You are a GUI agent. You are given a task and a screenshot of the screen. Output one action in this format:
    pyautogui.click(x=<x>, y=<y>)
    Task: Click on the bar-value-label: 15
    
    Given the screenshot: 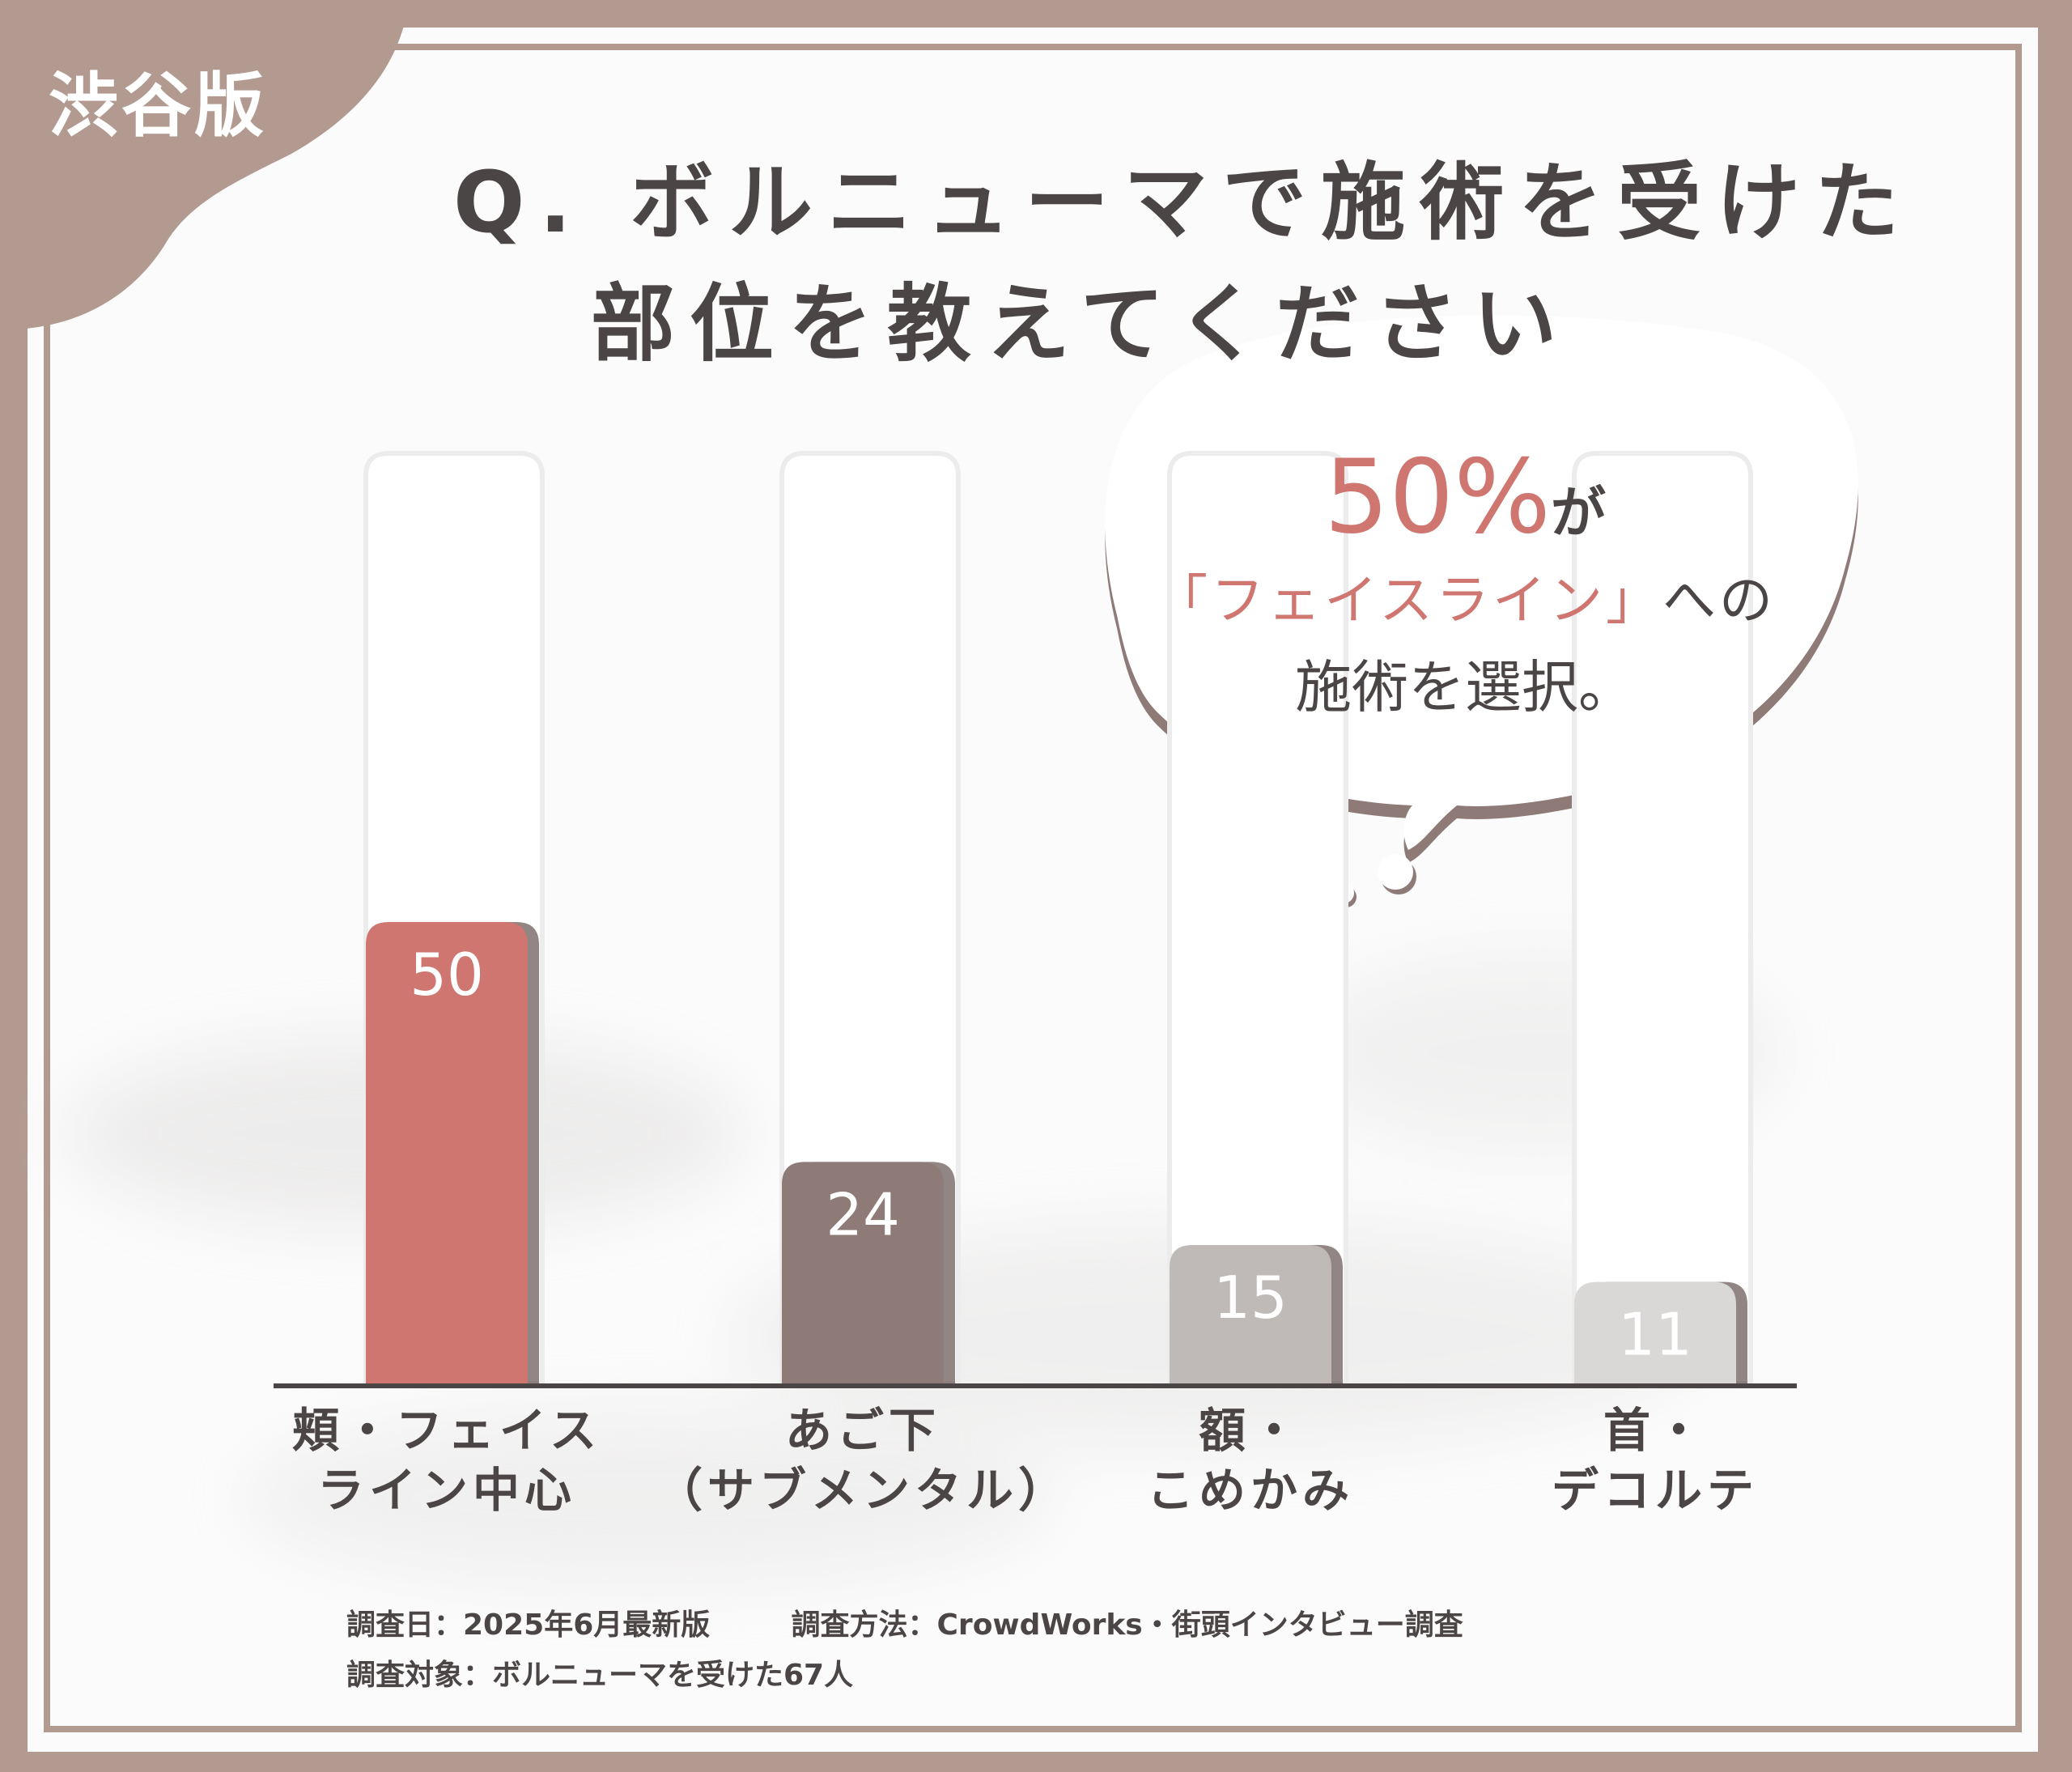 What is the action you would take?
    pyautogui.click(x=1250, y=1298)
    